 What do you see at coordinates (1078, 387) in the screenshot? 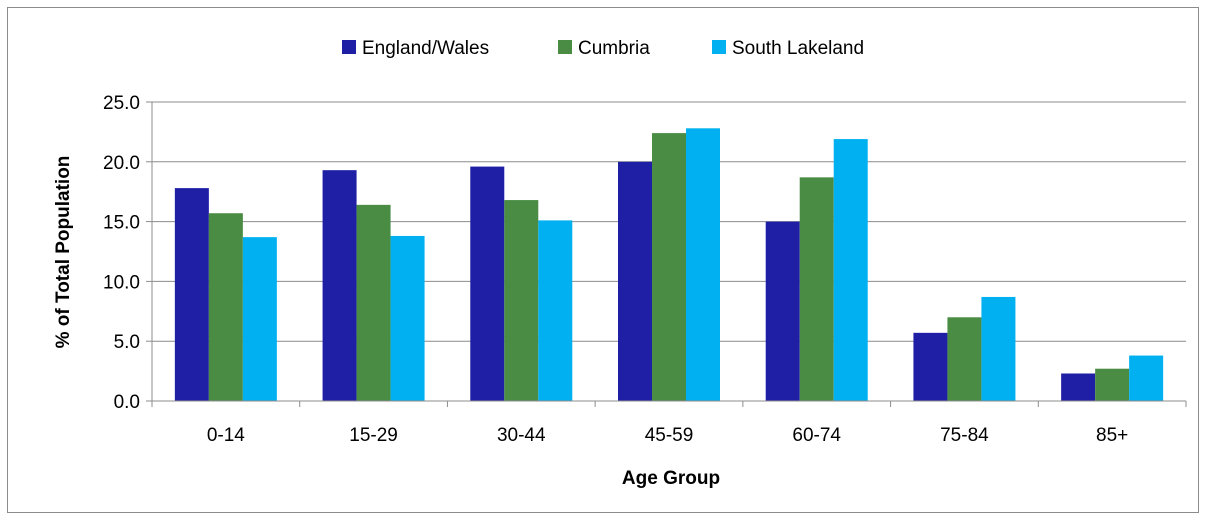
I see `bar-england-wales-85+` at bounding box center [1078, 387].